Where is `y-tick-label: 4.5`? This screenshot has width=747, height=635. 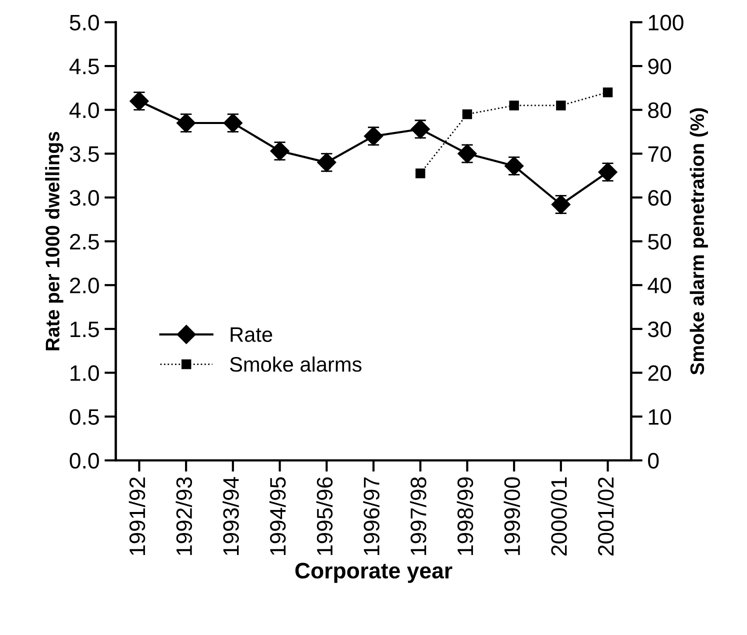
y-tick-label: 4.5 is located at coordinates (84, 66).